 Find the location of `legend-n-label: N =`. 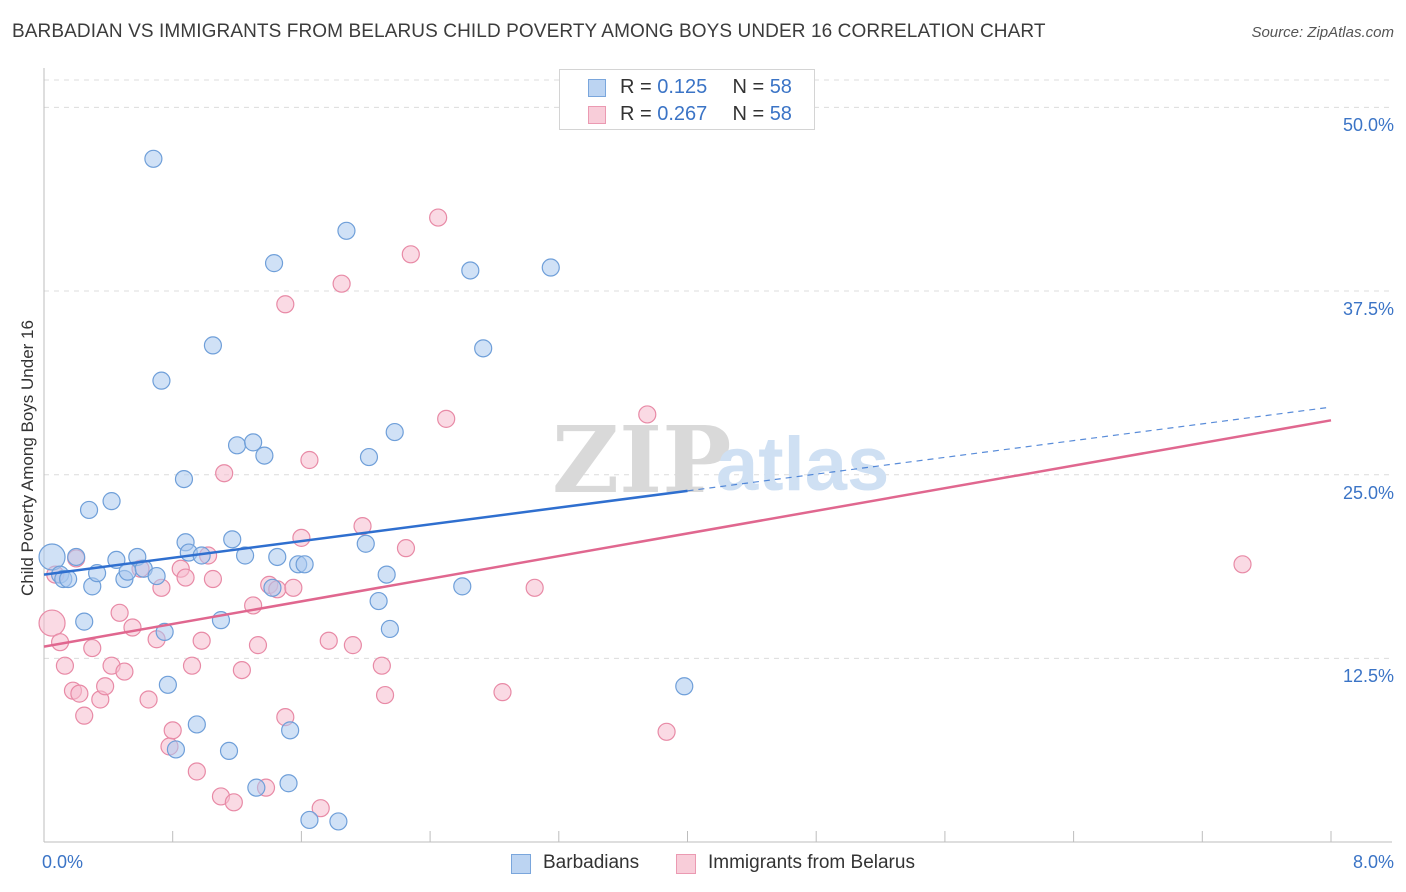

legend-n-label: N = is located at coordinates (748, 114).